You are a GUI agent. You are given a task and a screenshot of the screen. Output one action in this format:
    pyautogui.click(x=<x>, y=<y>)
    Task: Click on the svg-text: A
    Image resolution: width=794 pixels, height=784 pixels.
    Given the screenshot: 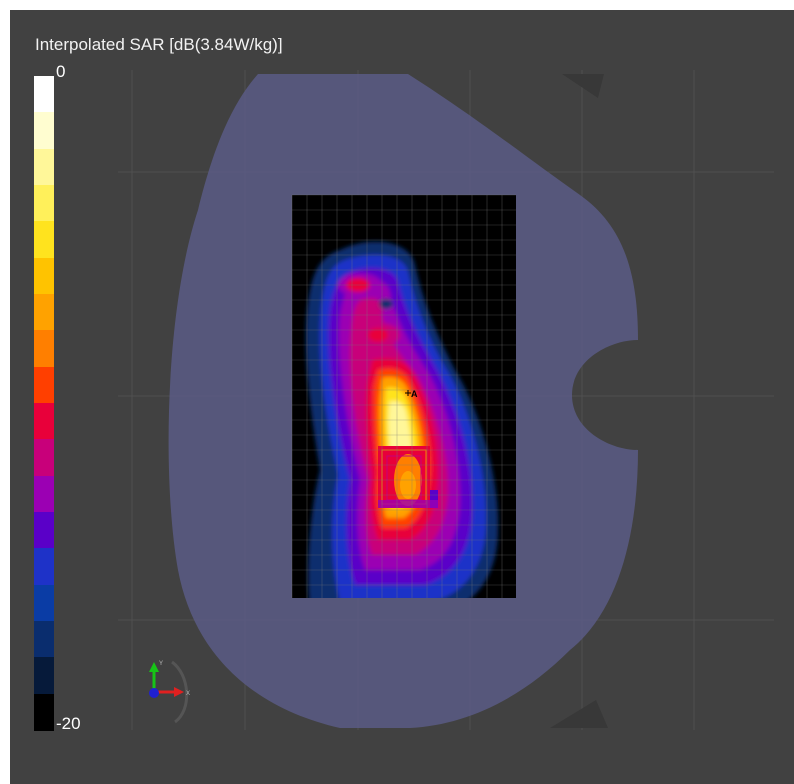 What is the action you would take?
    pyautogui.click(x=414, y=394)
    